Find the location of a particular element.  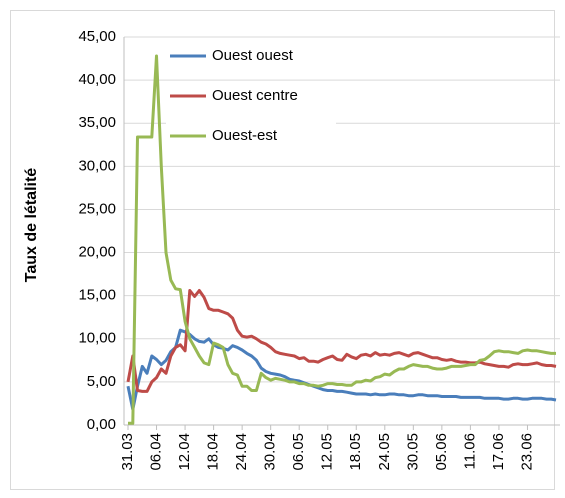

y-tick-label: 45,00 is located at coordinates (97, 36).